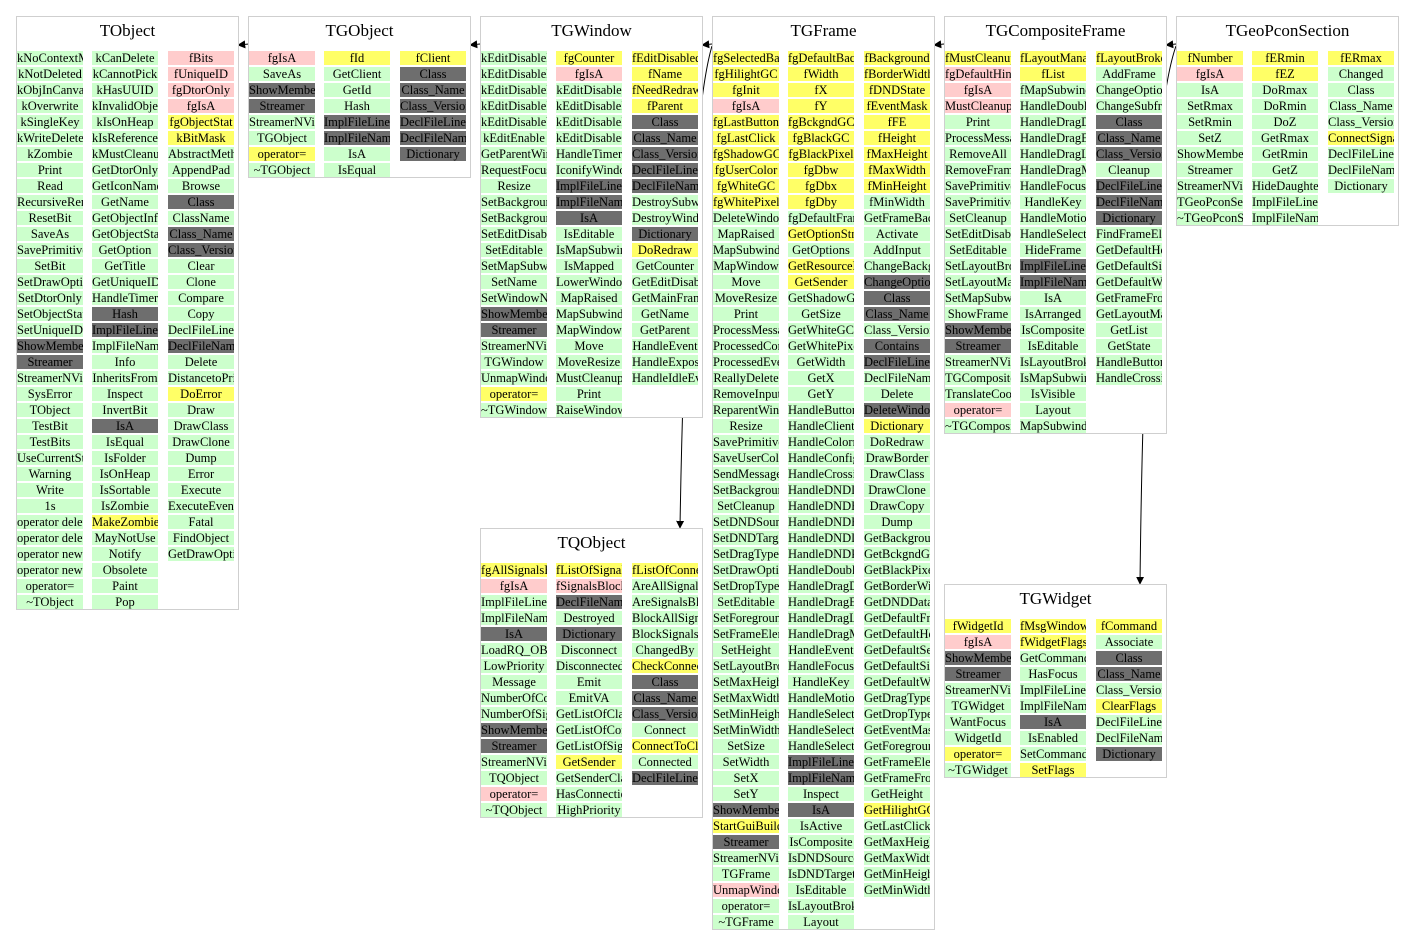  What do you see at coordinates (978, 106) in the screenshot?
I see `member-cell: MustCleanup` at bounding box center [978, 106].